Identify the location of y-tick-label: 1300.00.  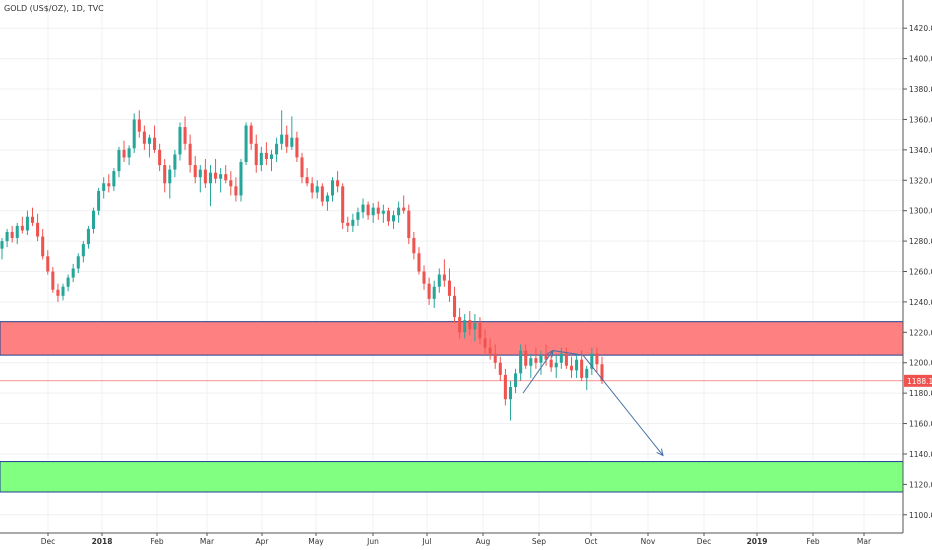
(920, 211).